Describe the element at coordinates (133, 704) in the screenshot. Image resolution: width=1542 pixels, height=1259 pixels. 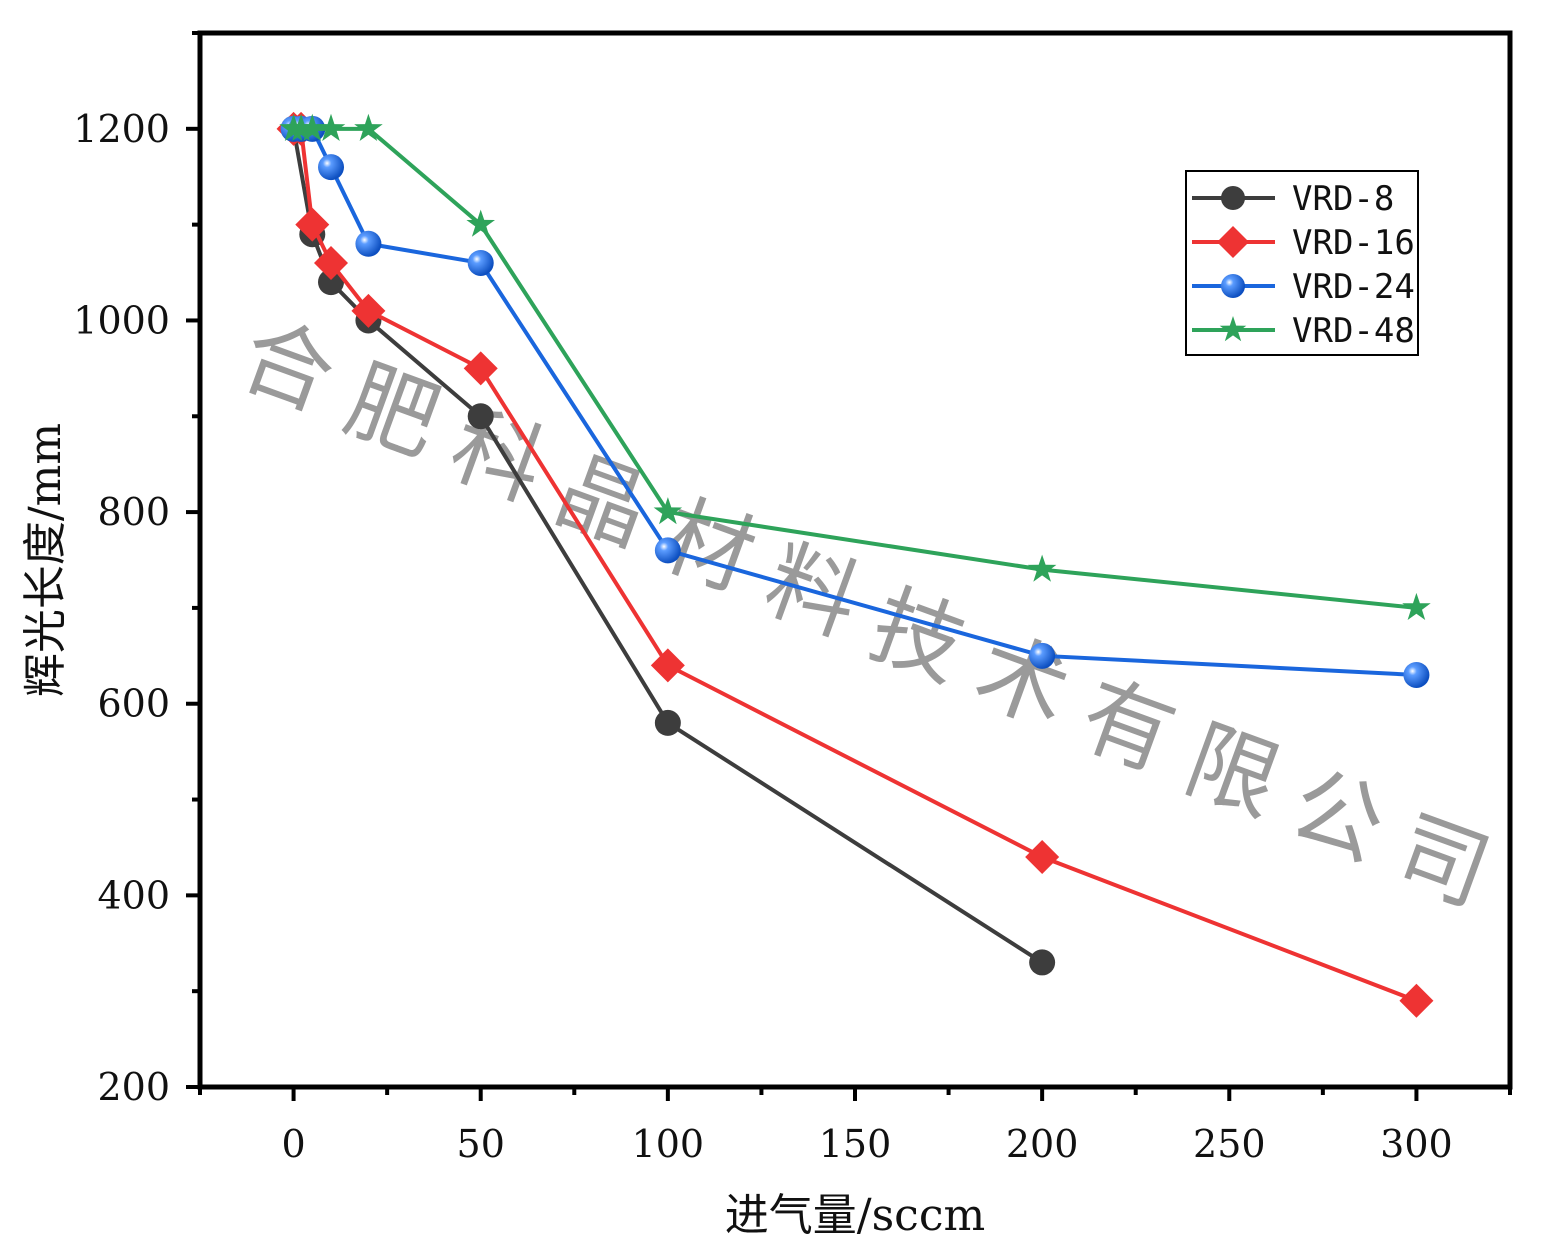
I see `y-tick-label: 600` at that location.